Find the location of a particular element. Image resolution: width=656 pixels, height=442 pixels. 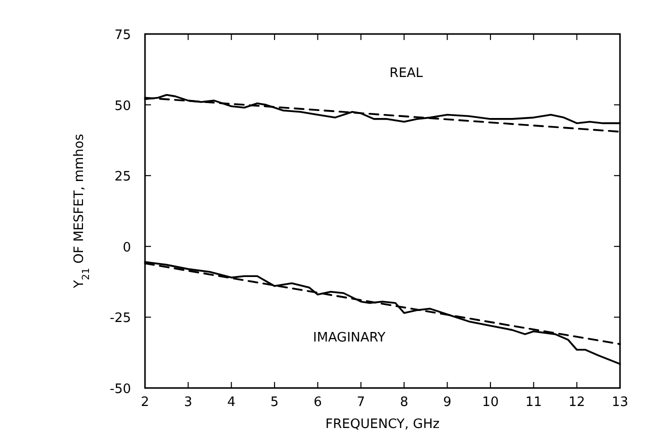

x-tick-label: 9 is located at coordinates (447, 402).